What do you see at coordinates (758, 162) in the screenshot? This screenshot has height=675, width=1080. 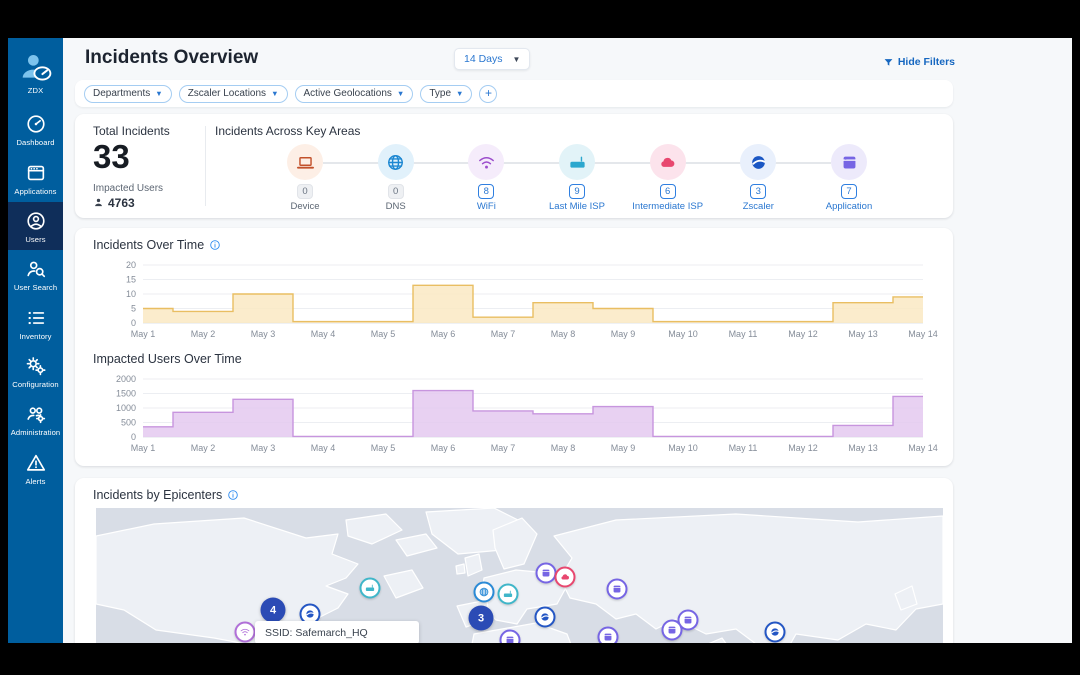 I see `zscaler-icon` at bounding box center [758, 162].